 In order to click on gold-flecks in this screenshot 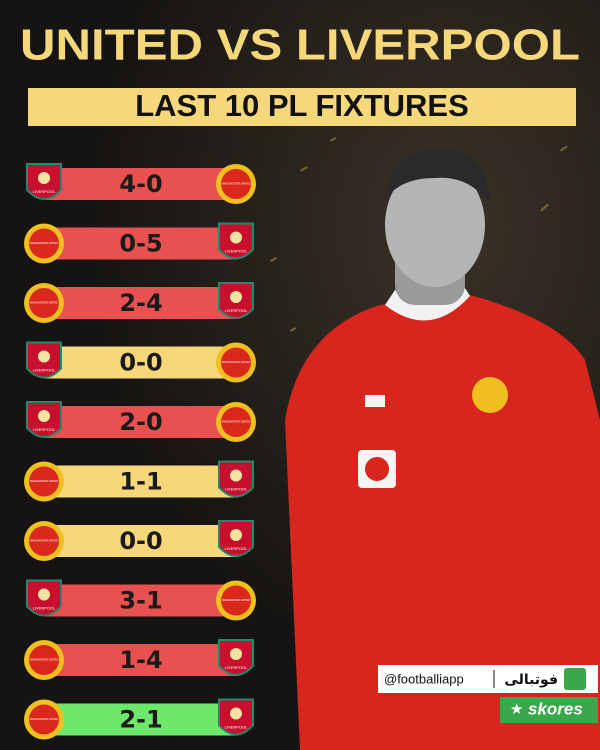, I will do `click(419, 234)`.